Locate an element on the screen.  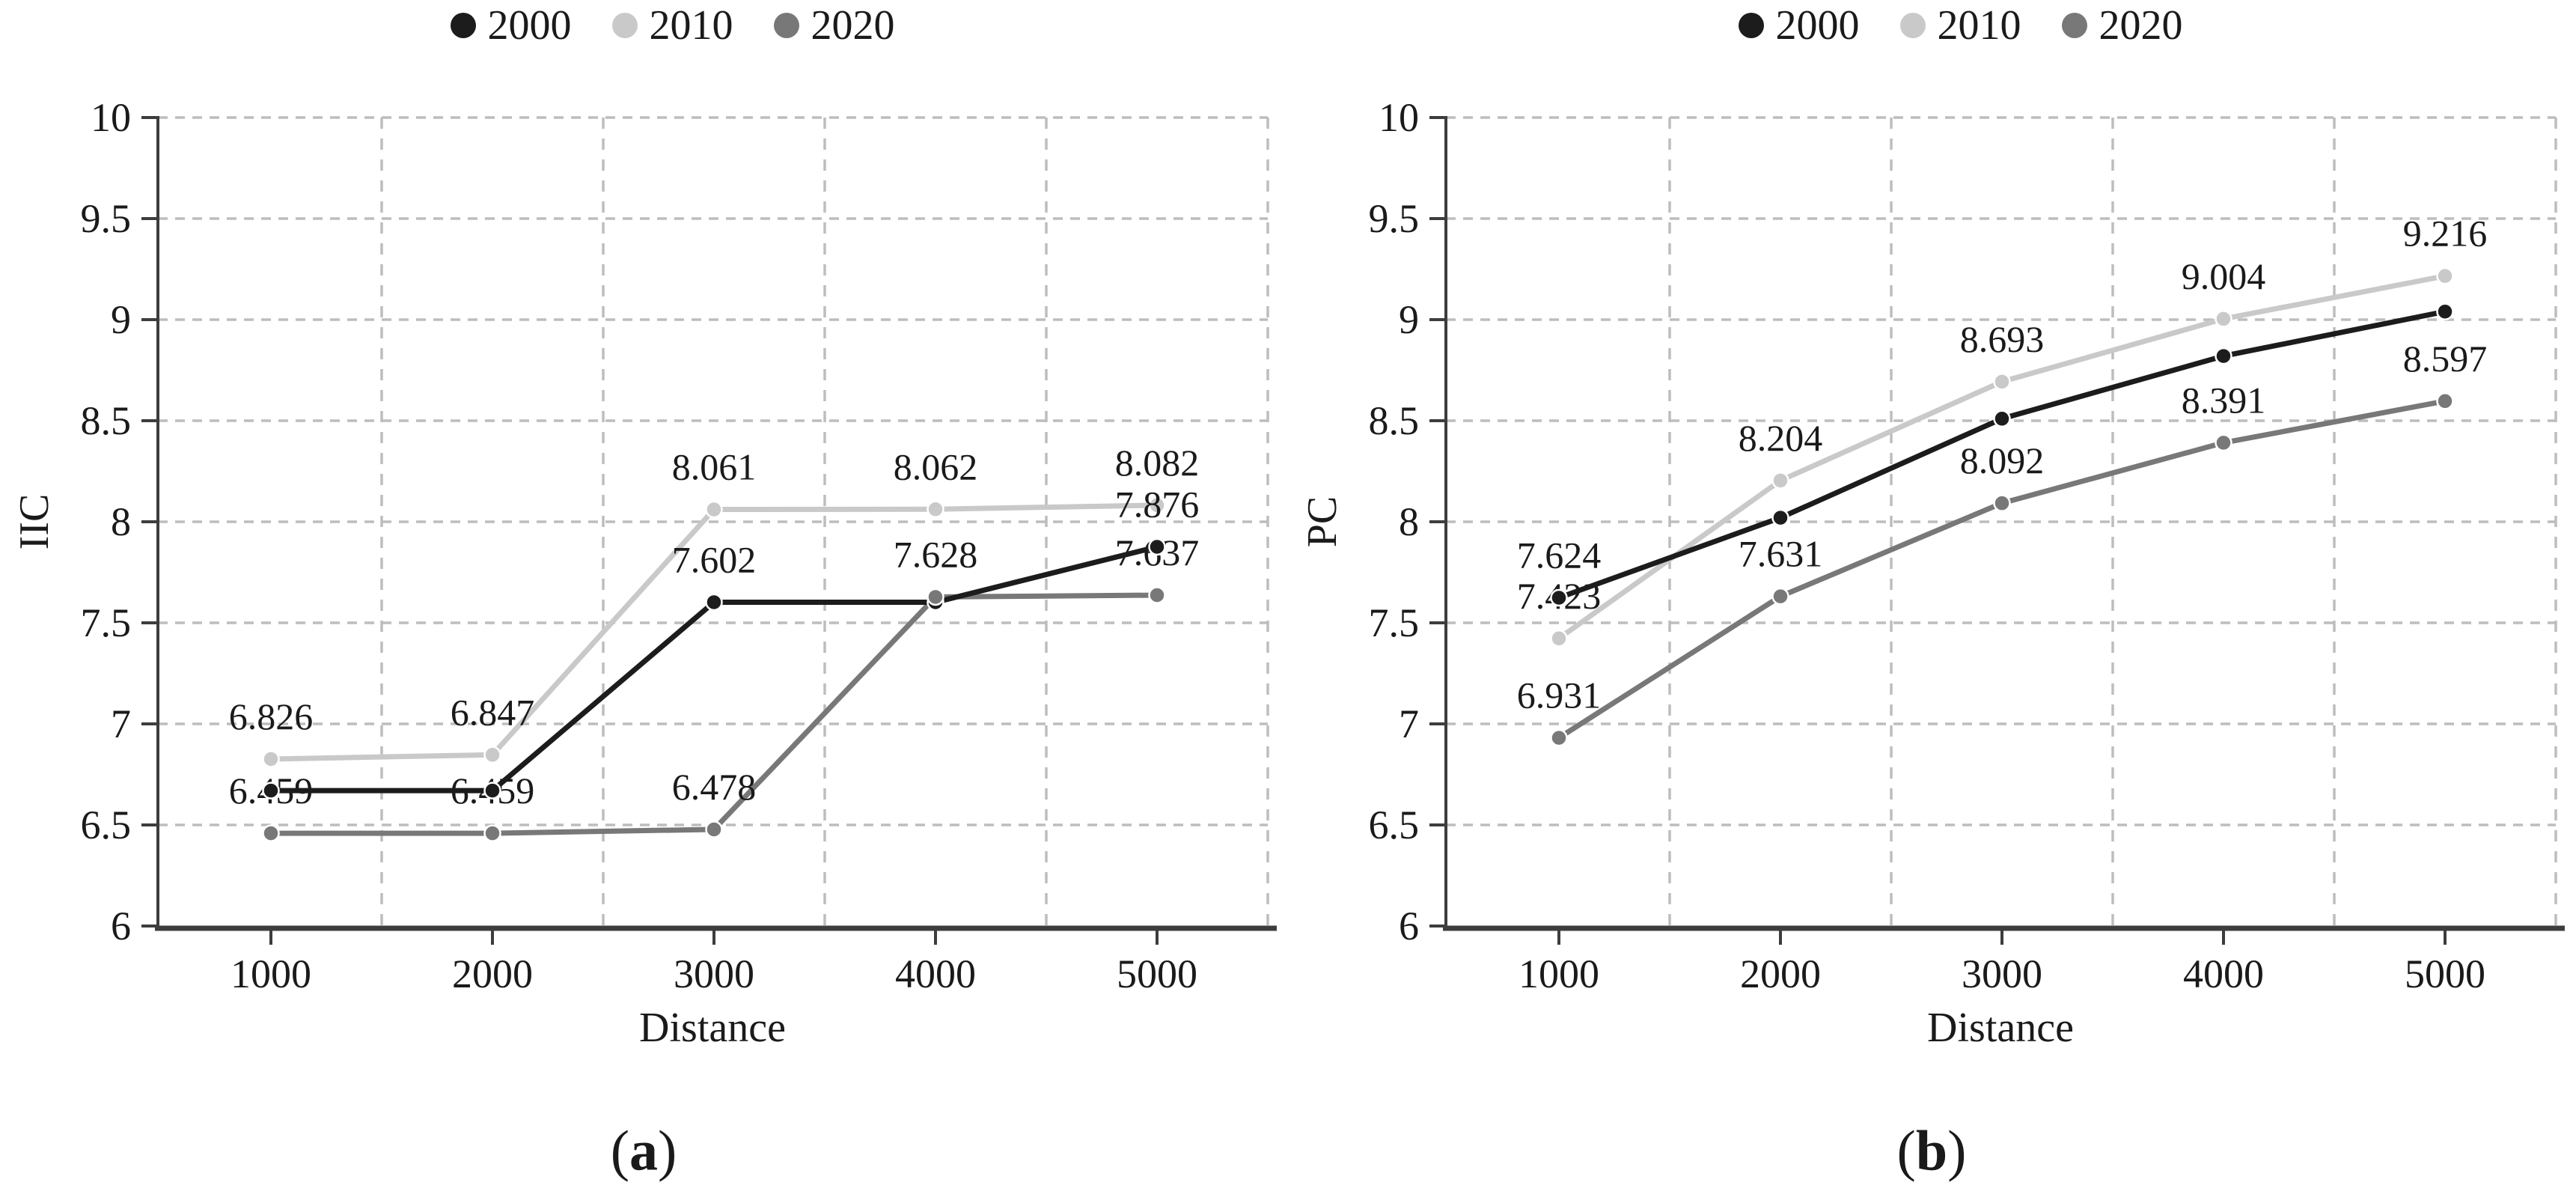
data-label-2020: 6.931 is located at coordinates (1560, 695).